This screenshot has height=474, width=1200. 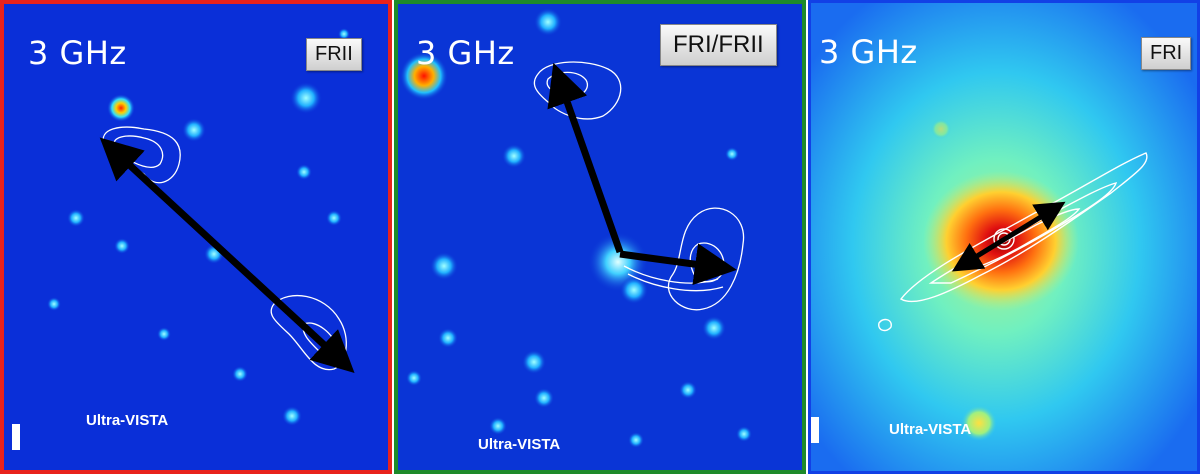 I want to click on jet-arrow-east, so click(x=678, y=264).